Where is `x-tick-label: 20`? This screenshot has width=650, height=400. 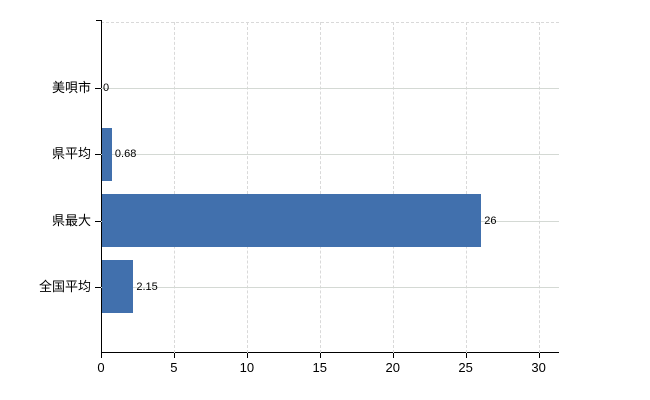 x-tick-label: 20 is located at coordinates (392, 367).